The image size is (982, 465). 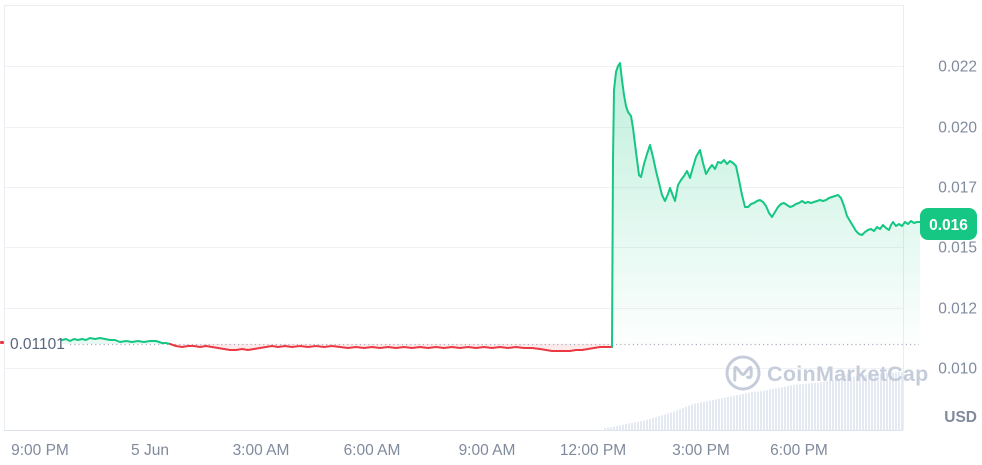 I want to click on current-price-badge-bg, so click(x=948, y=224).